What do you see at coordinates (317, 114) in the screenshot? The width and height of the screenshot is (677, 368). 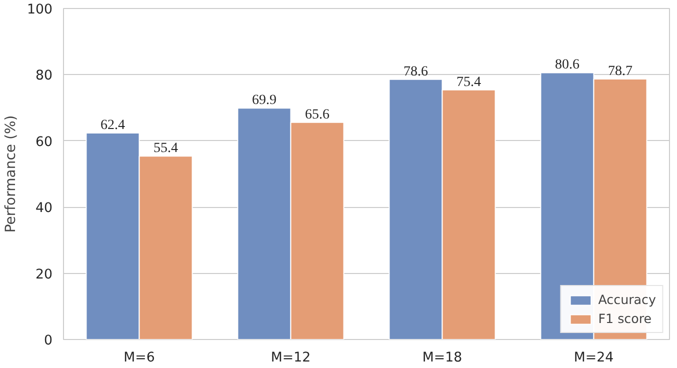 I see `data-label: 65.6` at bounding box center [317, 114].